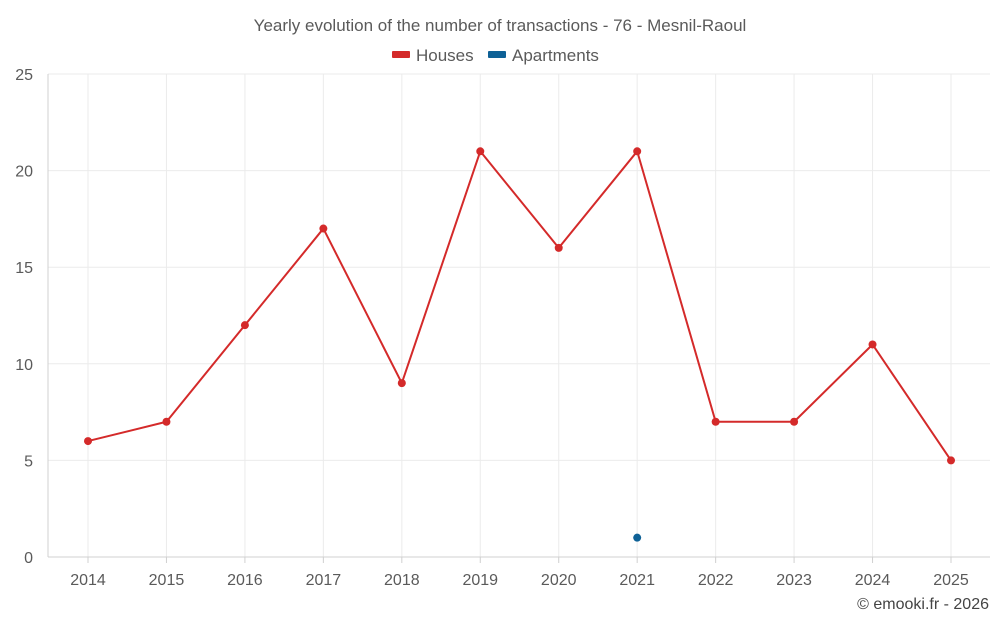  What do you see at coordinates (480, 151) in the screenshot?
I see `data-point-houses-2019` at bounding box center [480, 151].